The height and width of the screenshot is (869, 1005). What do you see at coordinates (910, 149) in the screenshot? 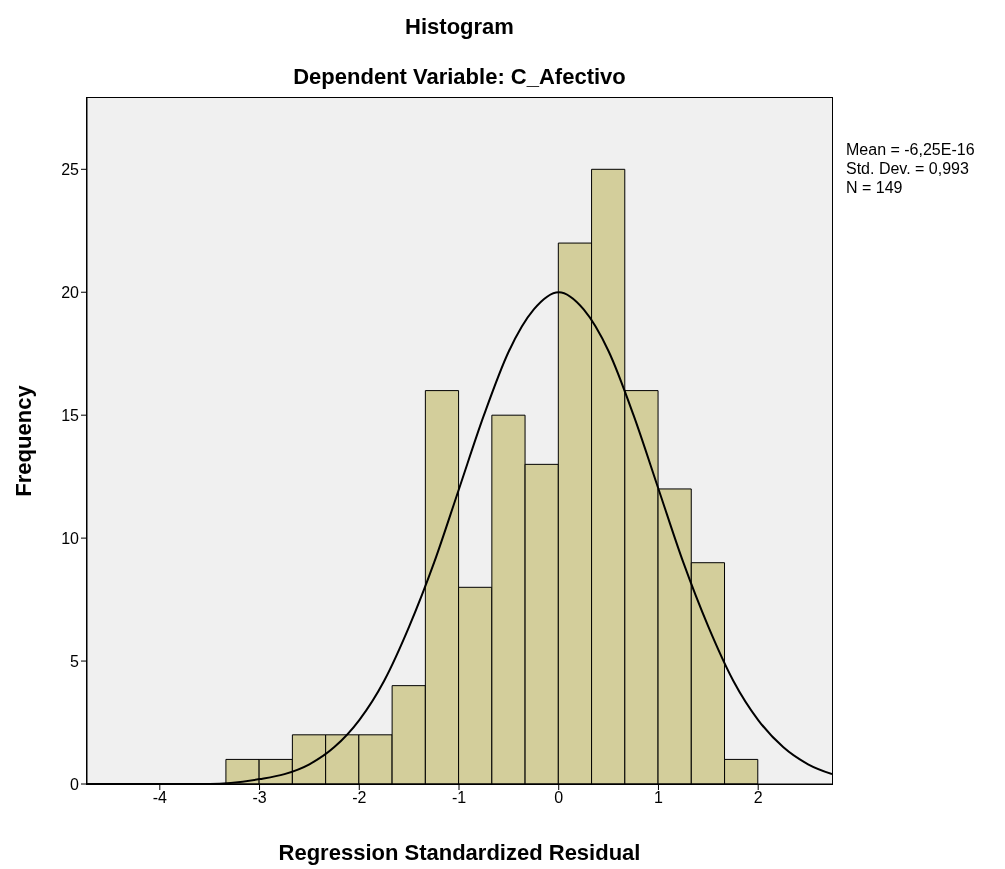
I see `text: Mean = -6,25E-16` at bounding box center [910, 149].